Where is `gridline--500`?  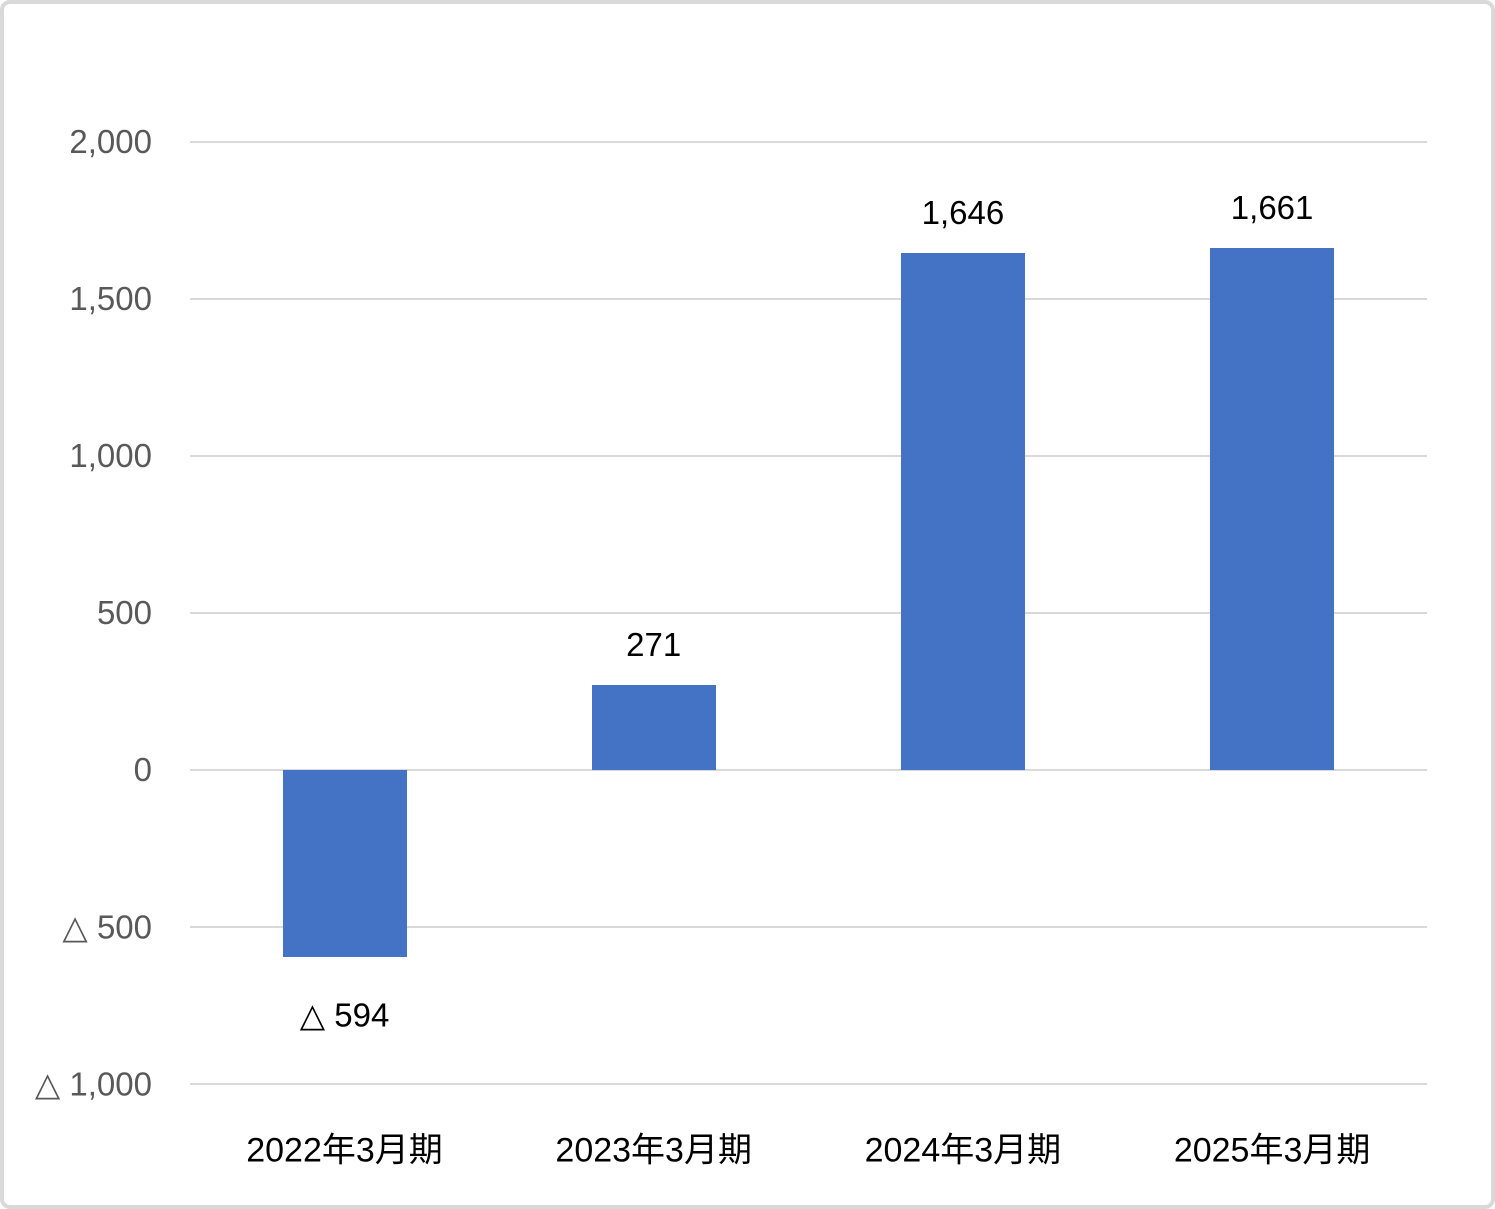
gridline--500 is located at coordinates (808, 927).